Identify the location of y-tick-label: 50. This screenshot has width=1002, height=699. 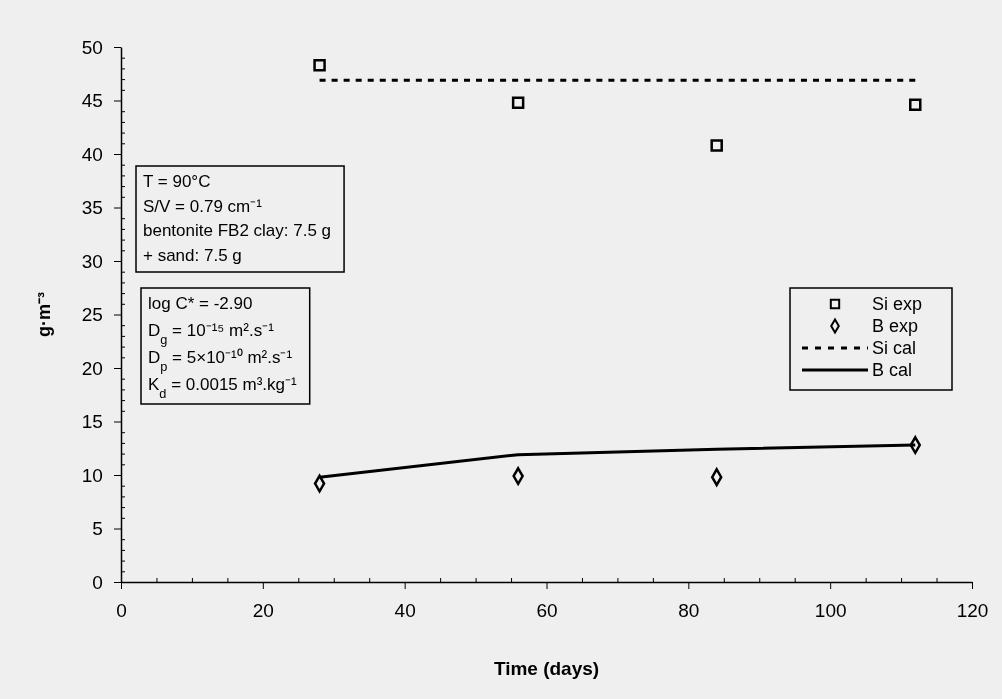
(92, 47).